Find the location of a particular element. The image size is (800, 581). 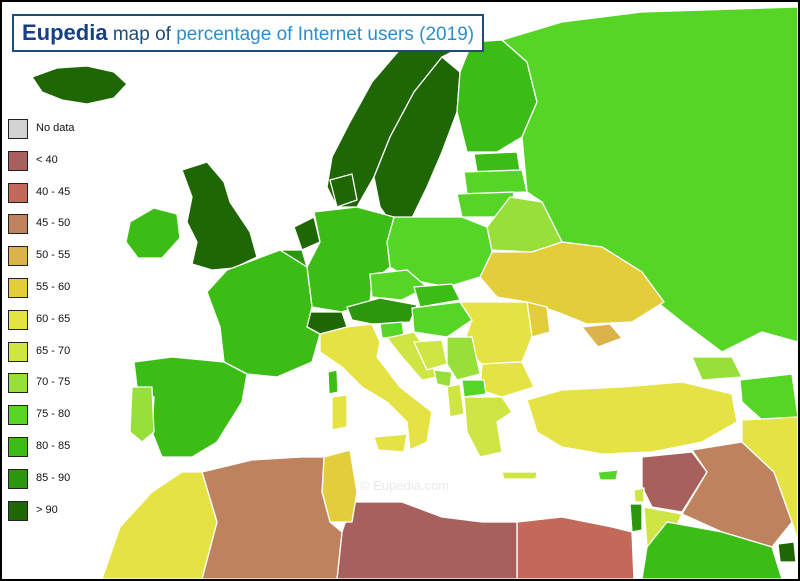

page-title: percentage of Internet users (2019) is located at coordinates (325, 34).